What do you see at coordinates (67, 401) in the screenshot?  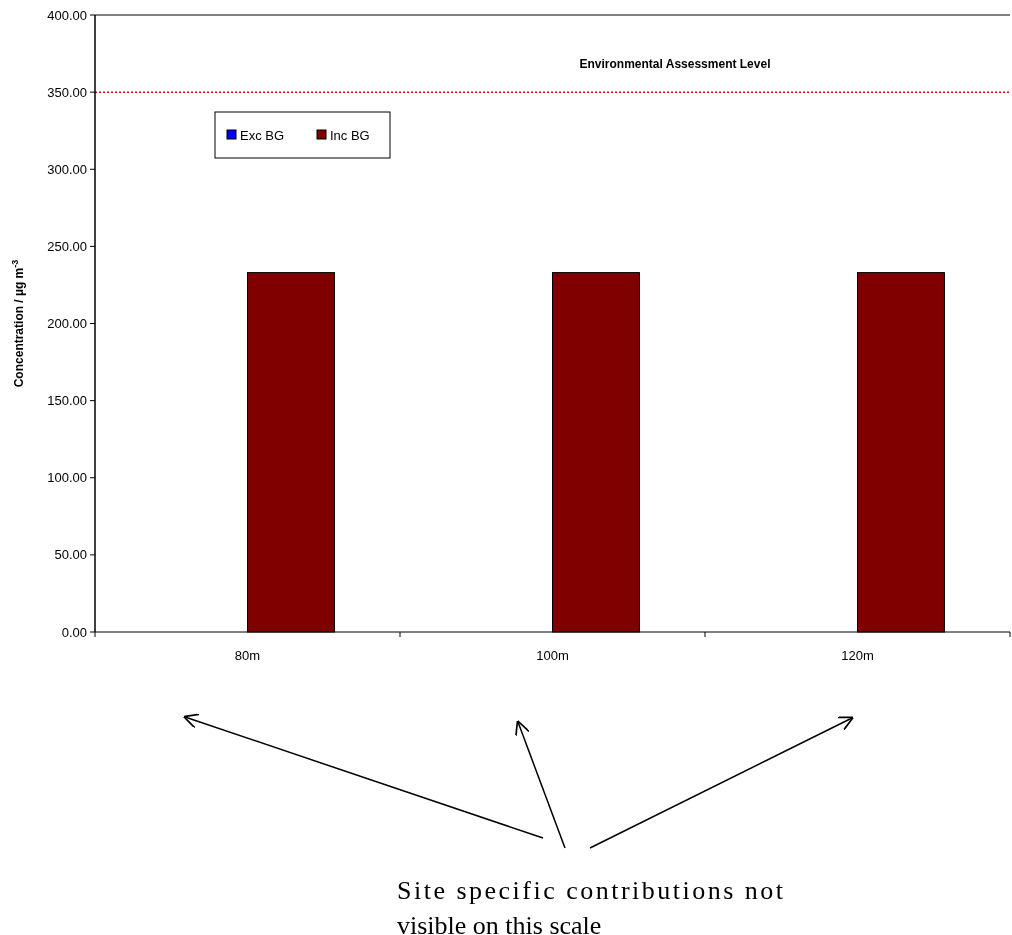 I see `y-tick-label: 150.00` at bounding box center [67, 401].